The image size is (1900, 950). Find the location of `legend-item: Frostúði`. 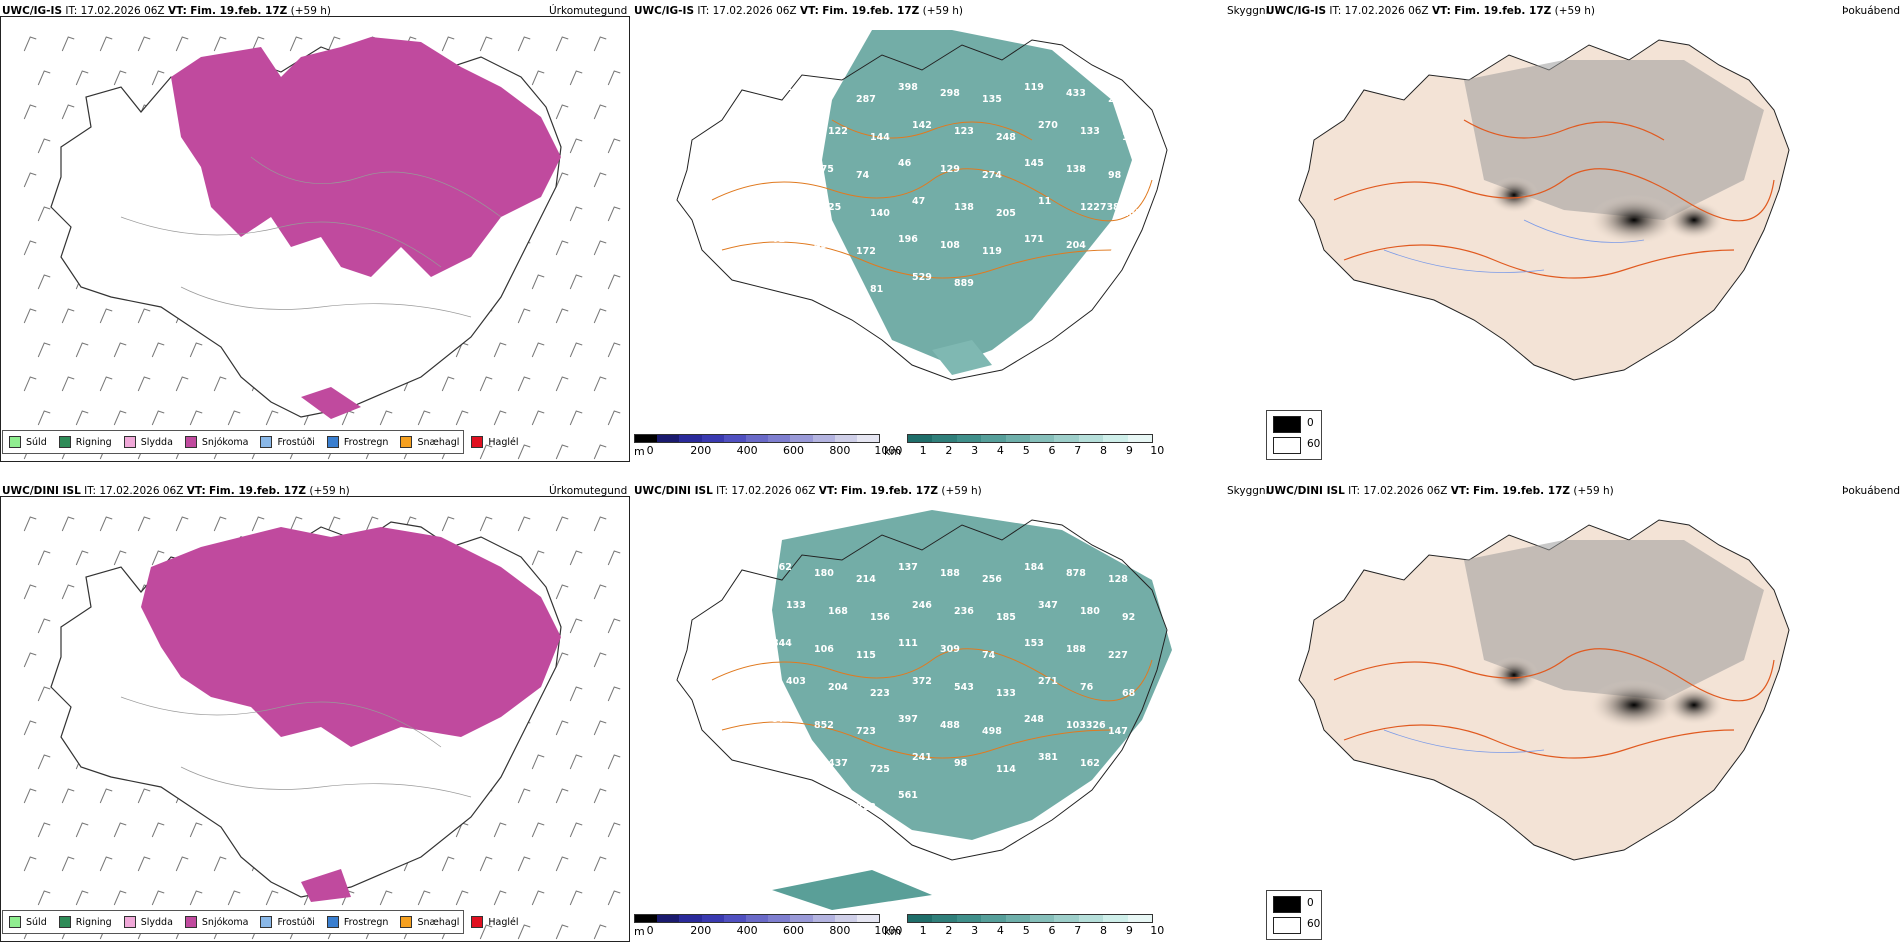

legend-item: Frostúði is located at coordinates (287, 442).